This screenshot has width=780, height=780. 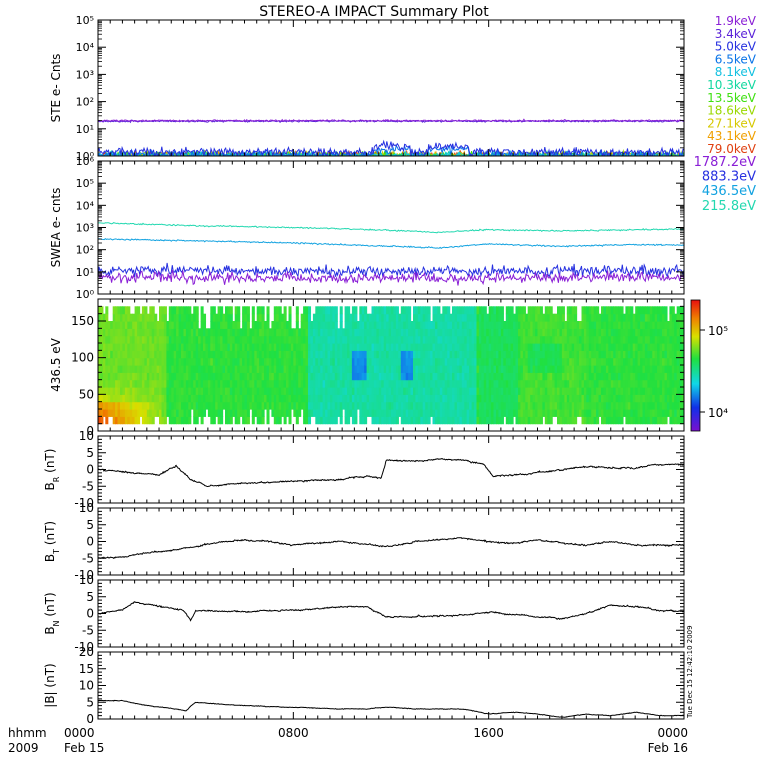 What do you see at coordinates (488, 733) in the screenshot?
I see `time-tick-label: 1600` at bounding box center [488, 733].